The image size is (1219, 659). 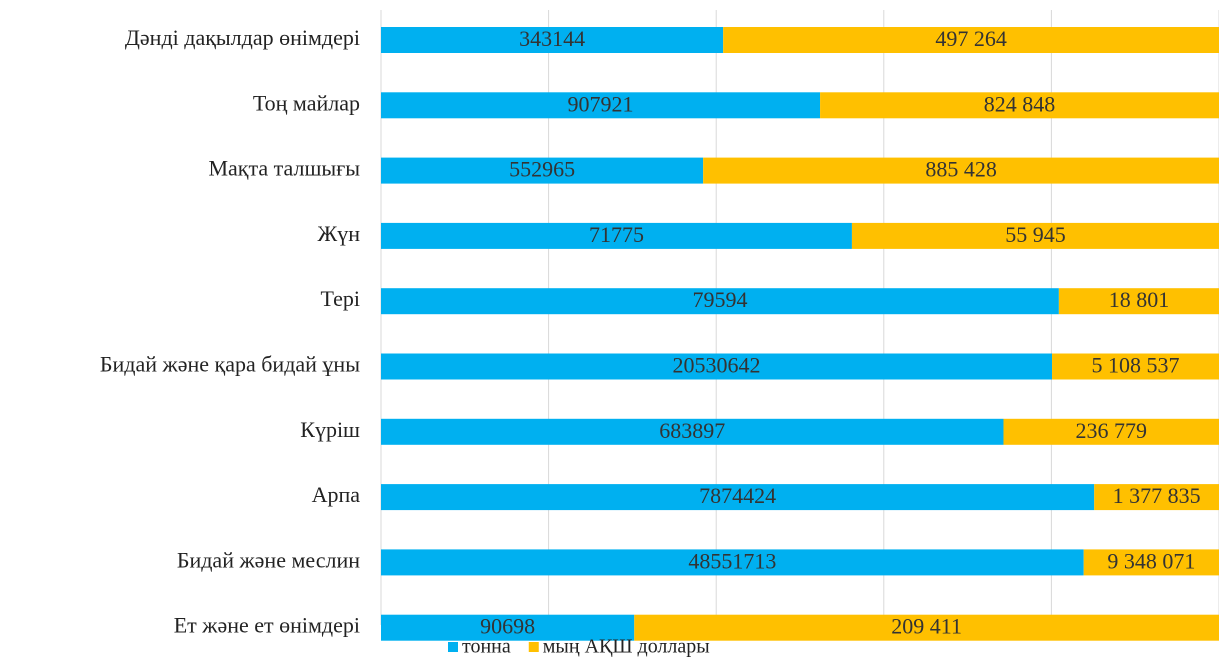 I want to click on legend-label: мың АҚШ доллары, so click(x=626, y=647).